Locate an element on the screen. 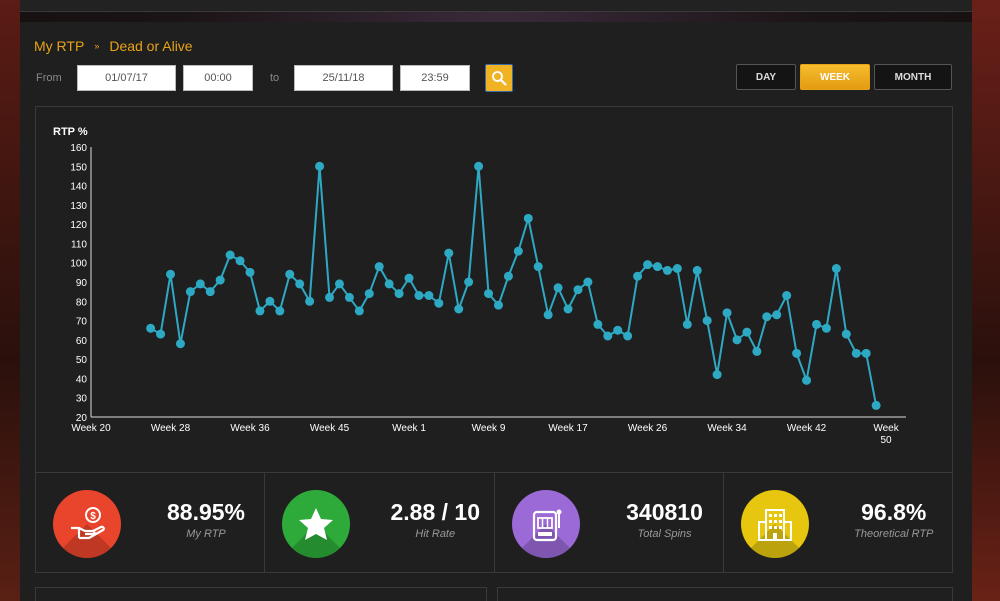  breadcrumb-game: Dead or Alive is located at coordinates (151, 46).